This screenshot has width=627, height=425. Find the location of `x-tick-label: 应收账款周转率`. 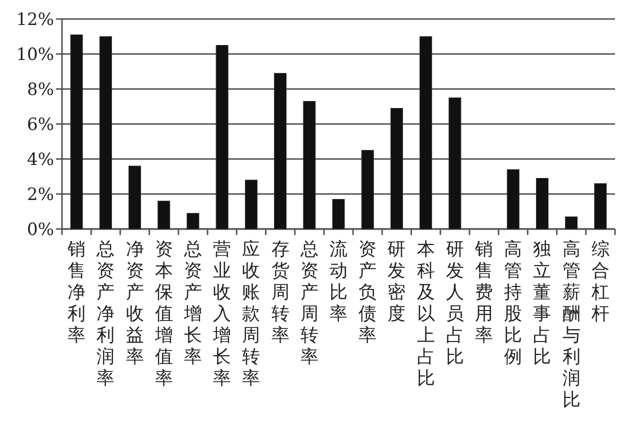

x-tick-label: 应收账款周转率 is located at coordinates (251, 314).